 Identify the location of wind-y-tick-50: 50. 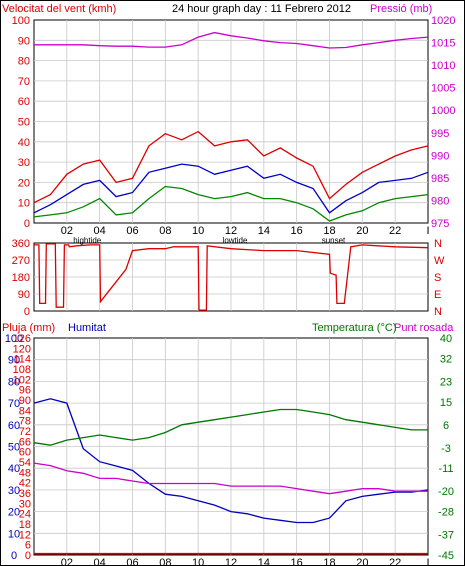
(24, 123).